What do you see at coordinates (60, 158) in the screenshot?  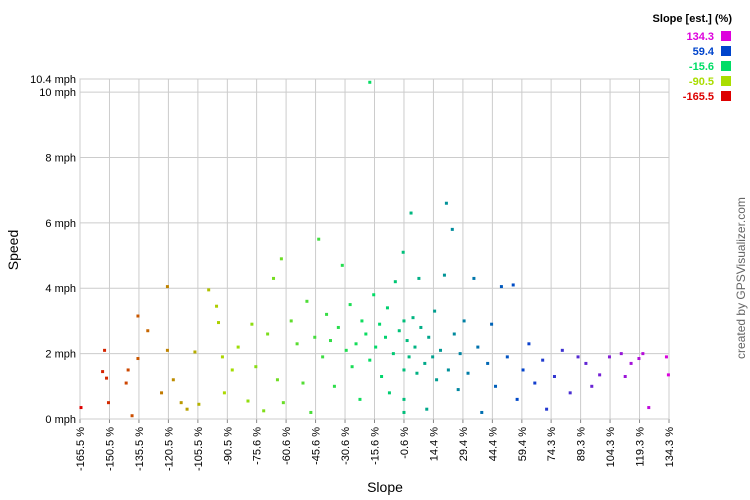 I see `y-tick-label: 8 mph` at bounding box center [60, 158].